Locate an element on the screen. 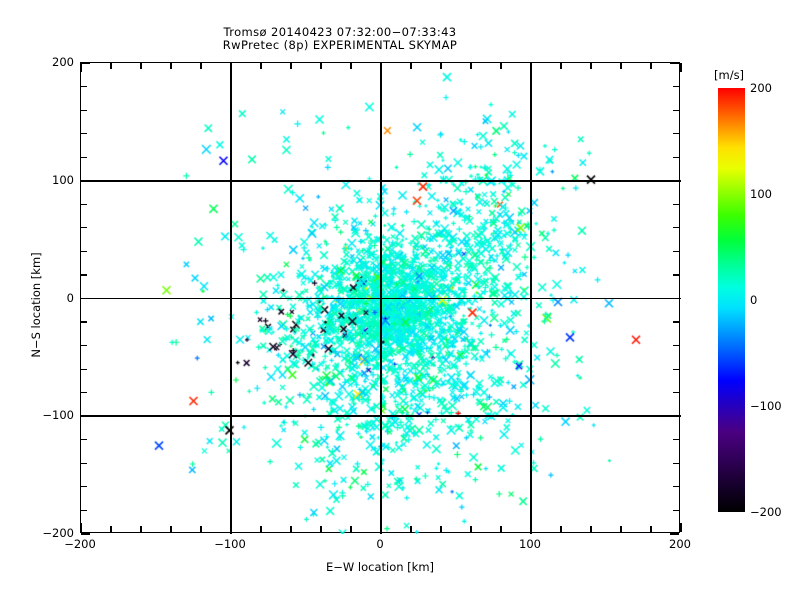 The width and height of the screenshot is (800, 600). colorbar-unit-label: [m/s] is located at coordinates (729, 75).